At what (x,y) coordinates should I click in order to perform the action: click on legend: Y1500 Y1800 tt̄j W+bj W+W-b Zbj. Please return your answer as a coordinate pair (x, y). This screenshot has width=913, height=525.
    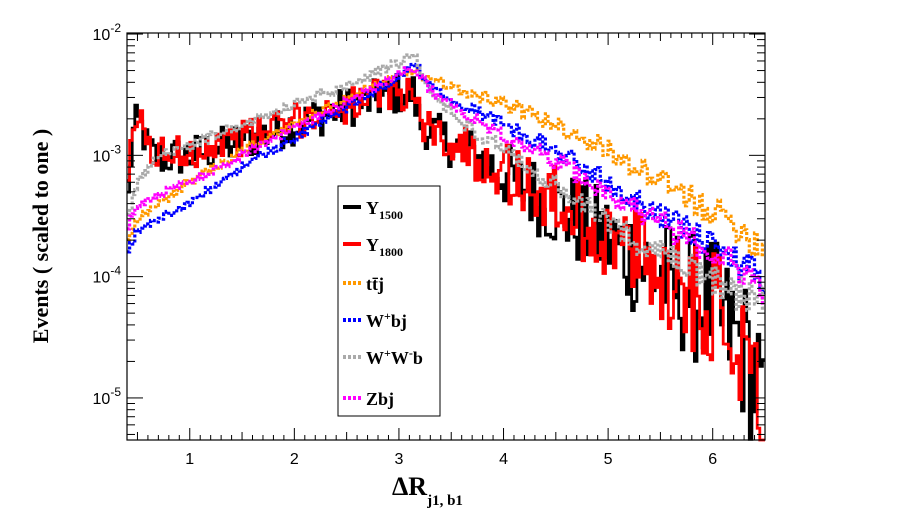
    Looking at the image, I should click on (389, 301).